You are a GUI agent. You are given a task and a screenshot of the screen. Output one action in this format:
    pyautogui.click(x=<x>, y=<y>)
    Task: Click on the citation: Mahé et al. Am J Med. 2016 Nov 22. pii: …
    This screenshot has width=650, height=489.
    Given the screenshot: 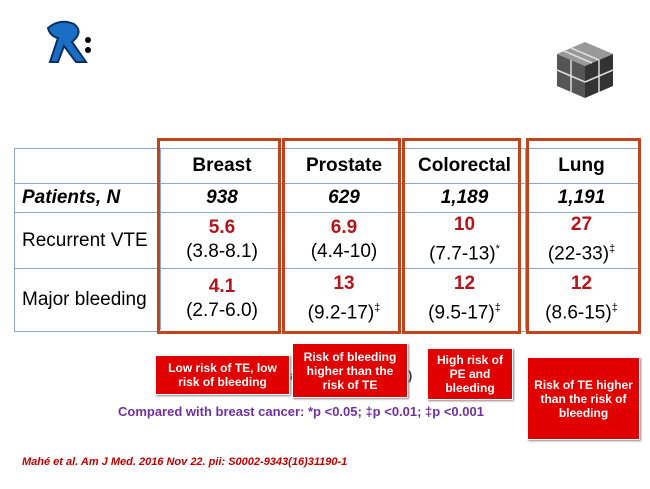 What is the action you would take?
    pyautogui.click(x=185, y=462)
    